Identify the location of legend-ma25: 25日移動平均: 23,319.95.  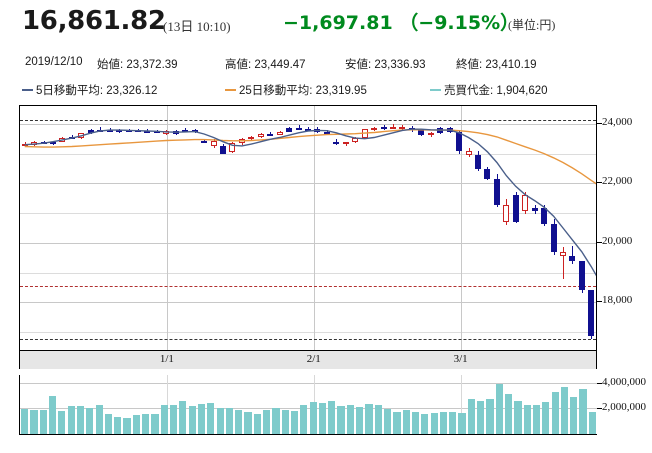
(296, 90).